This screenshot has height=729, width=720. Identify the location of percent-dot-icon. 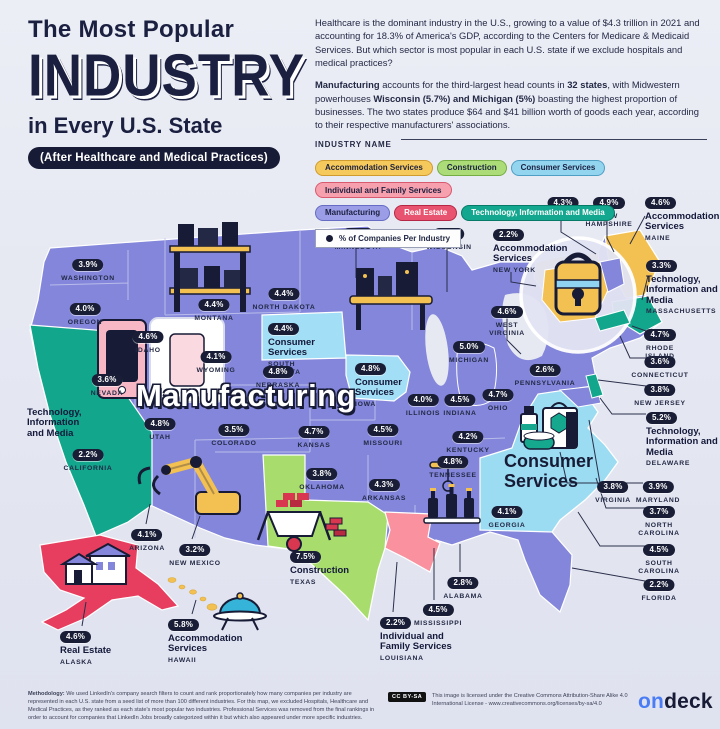
(329, 238).